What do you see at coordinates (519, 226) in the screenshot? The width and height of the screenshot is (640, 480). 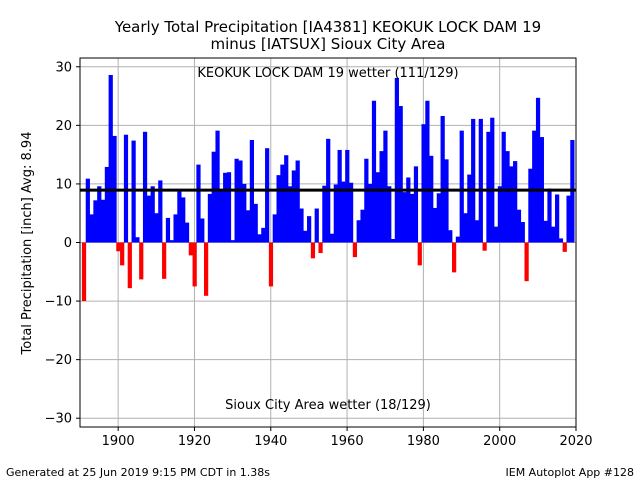 I see `bar-2005` at bounding box center [519, 226].